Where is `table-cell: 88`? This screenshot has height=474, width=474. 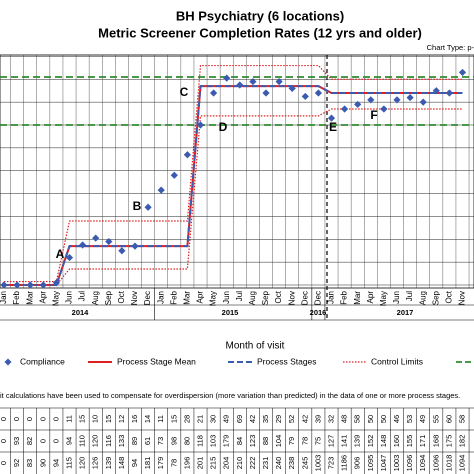 table-cell: 88 is located at coordinates (265, 441).